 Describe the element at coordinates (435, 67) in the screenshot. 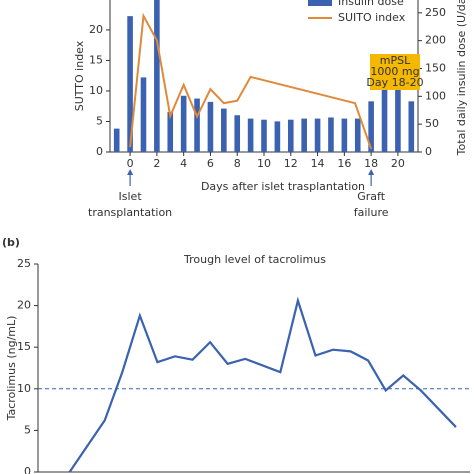

I see `y2-tick-label: 150` at that location.